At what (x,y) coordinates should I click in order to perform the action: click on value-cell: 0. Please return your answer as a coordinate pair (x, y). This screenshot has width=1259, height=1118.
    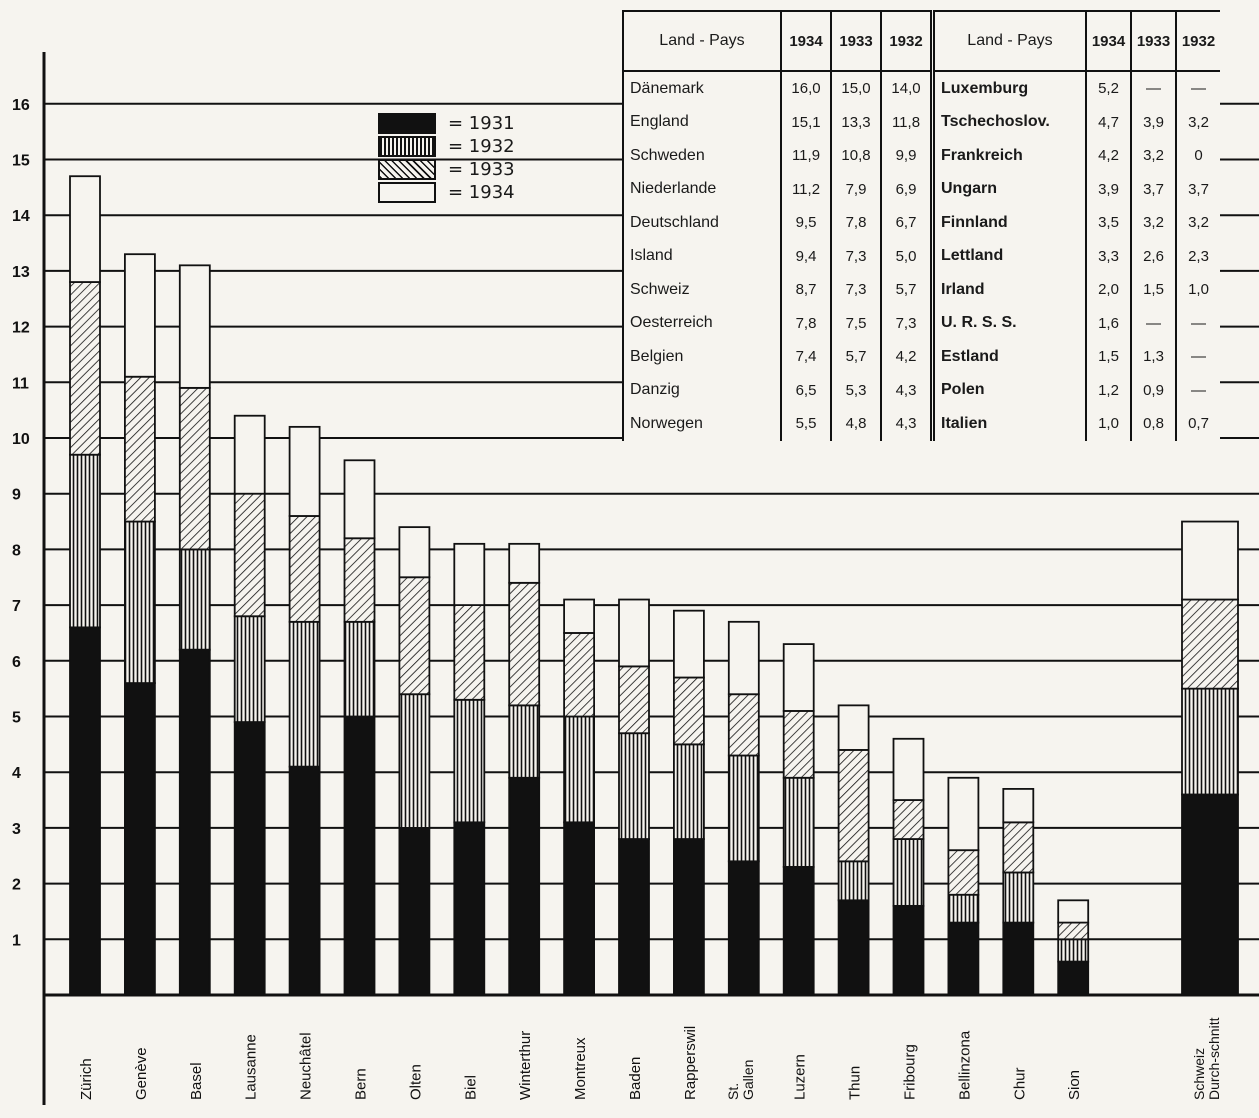
    Looking at the image, I should click on (1197, 156).